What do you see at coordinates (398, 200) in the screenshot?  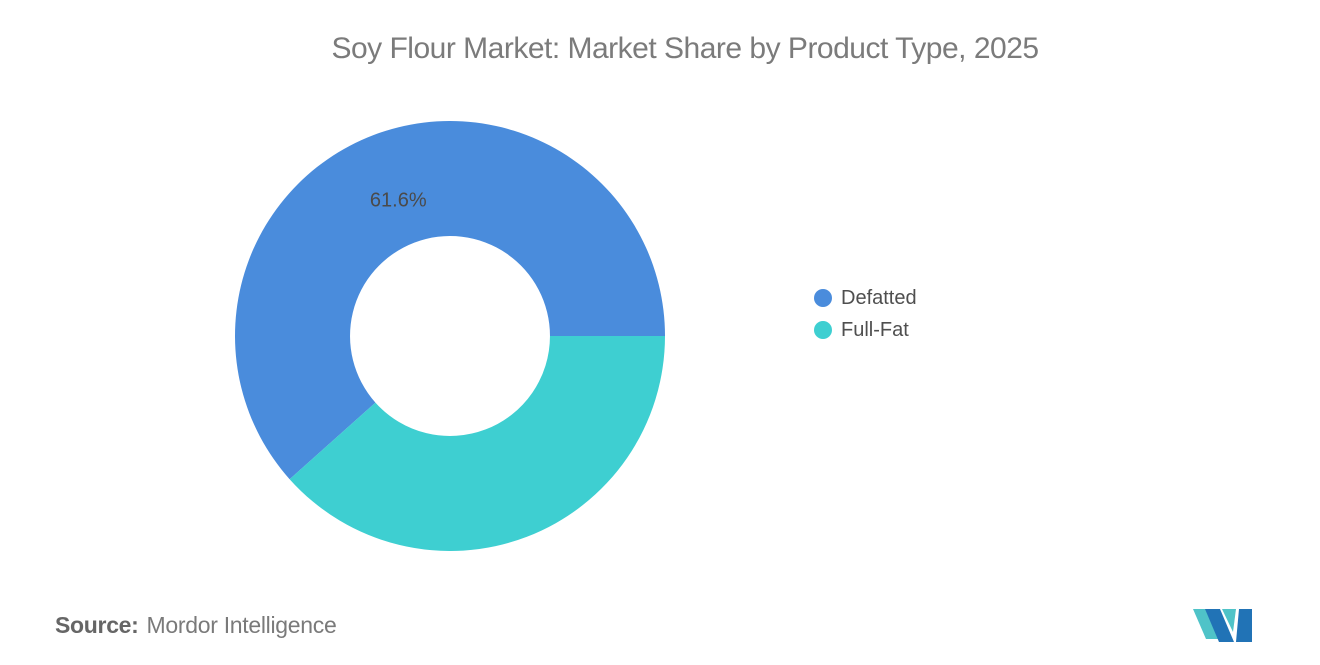 I see `slice-label: 61.6%` at bounding box center [398, 200].